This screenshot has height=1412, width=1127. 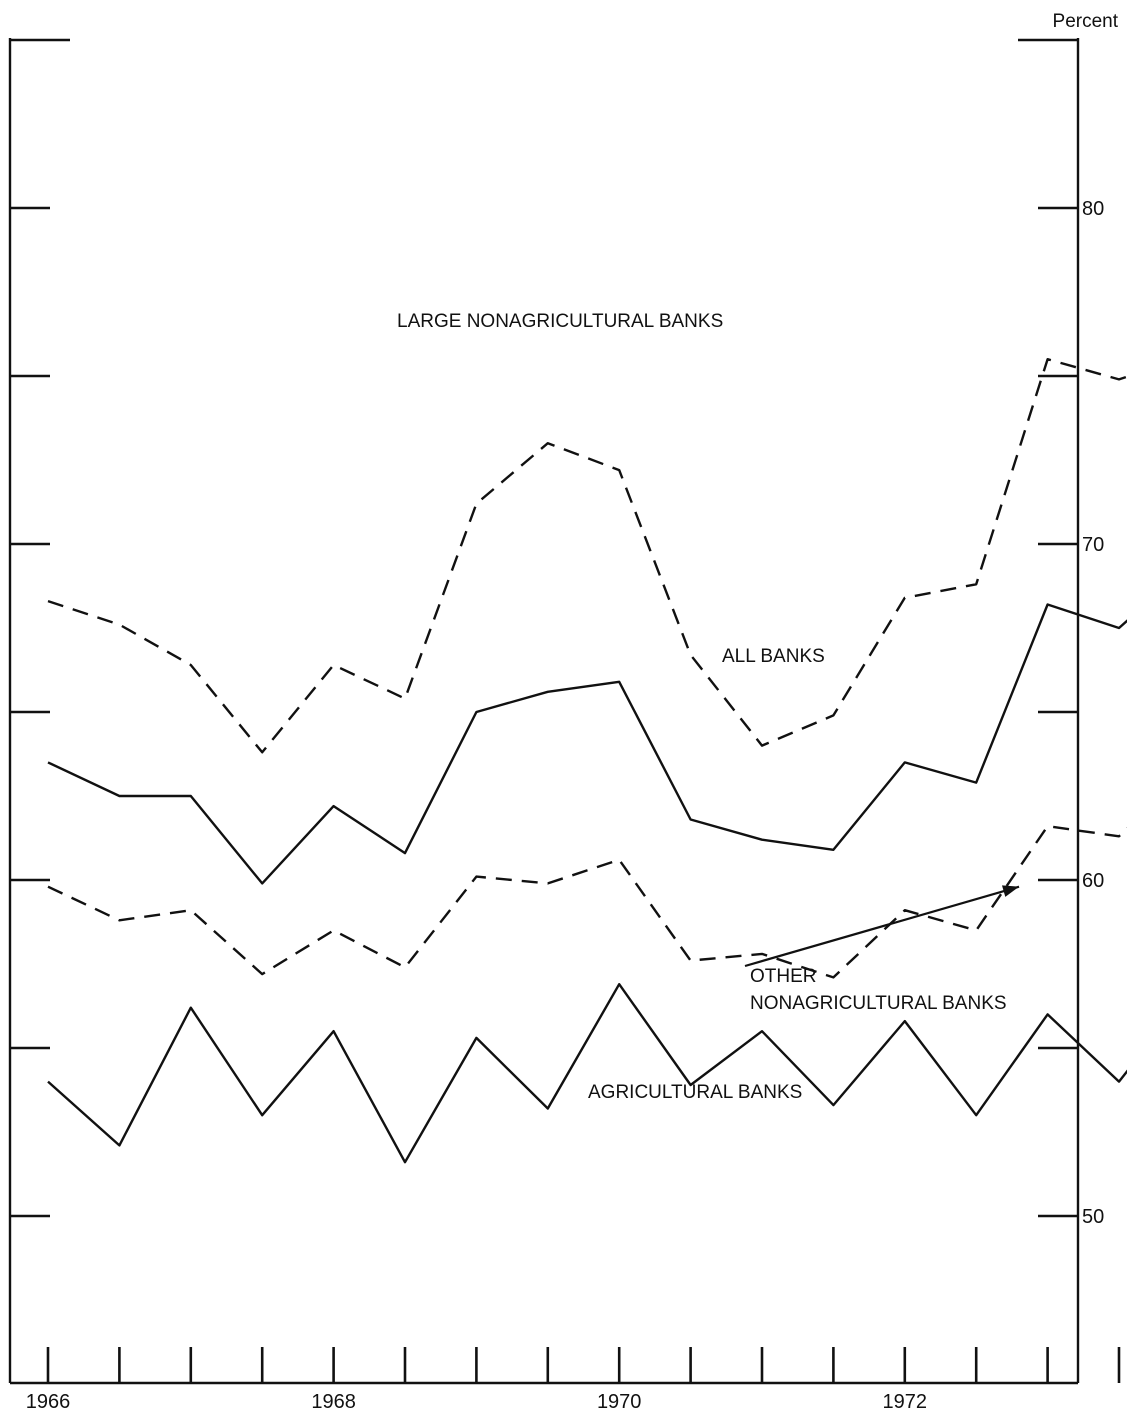 What do you see at coordinates (1086, 21) in the screenshot?
I see `unit-label: Percent` at bounding box center [1086, 21].